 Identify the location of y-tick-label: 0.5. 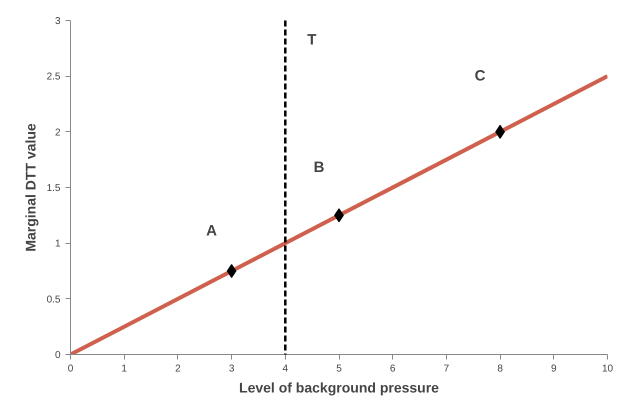
(53, 300).